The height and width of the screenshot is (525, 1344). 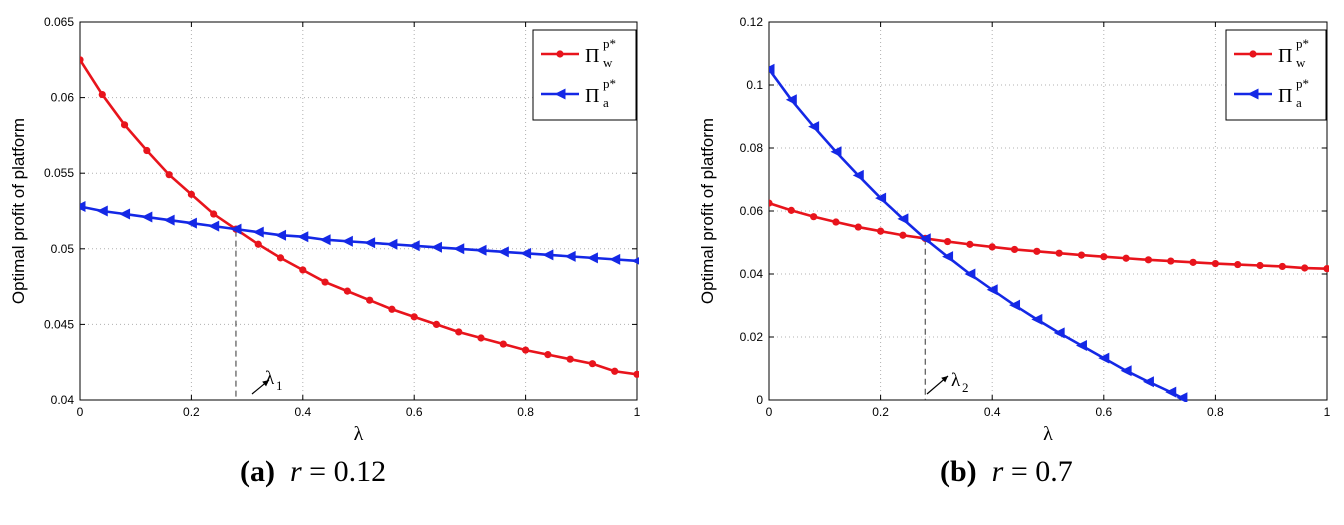 What do you see at coordinates (313, 471) in the screenshot?
I see `caption-a: (a) r = 0.12` at bounding box center [313, 471].